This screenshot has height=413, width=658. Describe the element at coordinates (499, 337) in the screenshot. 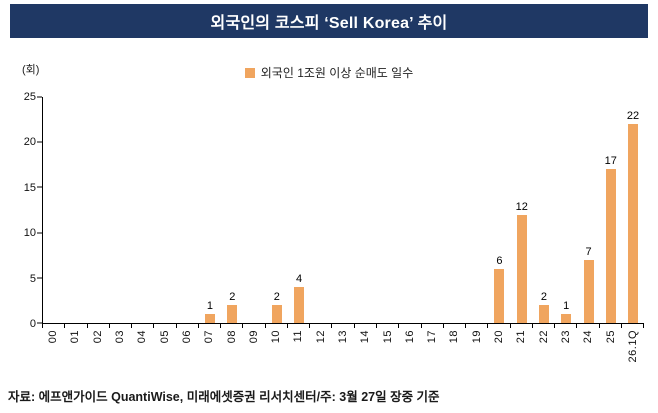

I see `x-axis-label: 20` at that location.